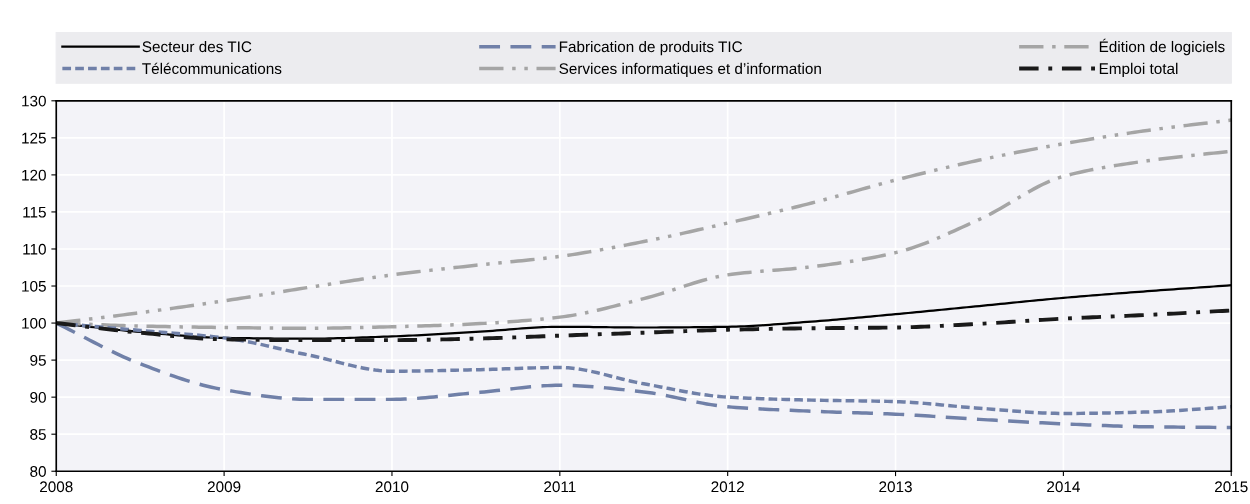 This screenshot has width=1250, height=504. Describe the element at coordinates (1162, 47) in the screenshot. I see `legend-label: Édition de logiciels` at that location.